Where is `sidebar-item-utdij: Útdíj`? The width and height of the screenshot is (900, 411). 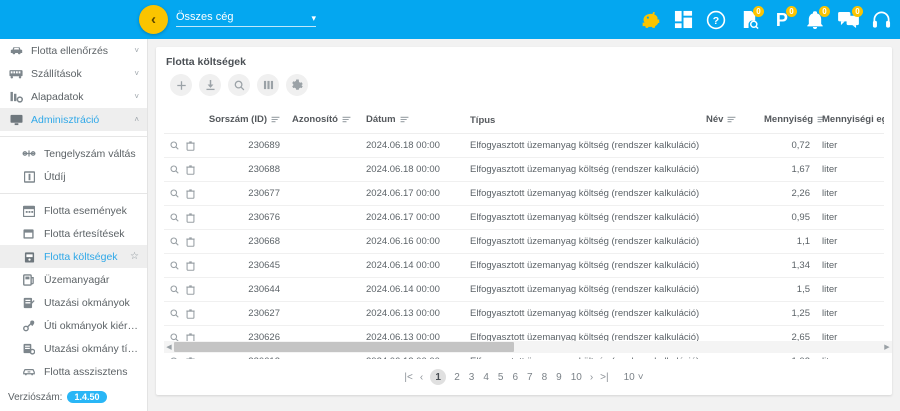
sidebar-item-utdij: Útdíj is located at coordinates (73, 176).